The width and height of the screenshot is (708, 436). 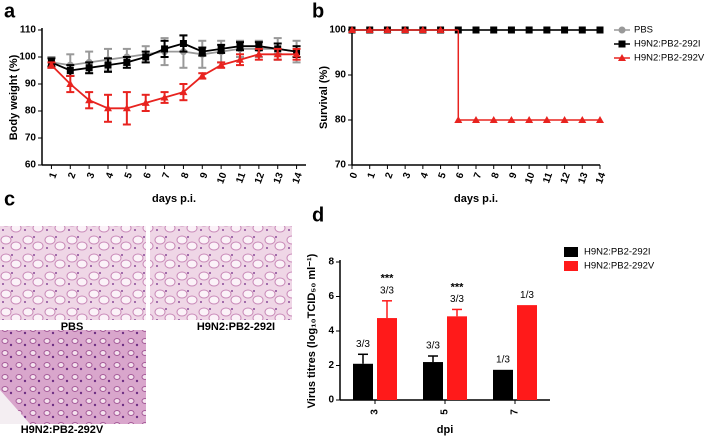 What do you see at coordinates (341, 120) in the screenshot?
I see `y-tick-label: 80` at bounding box center [341, 120].